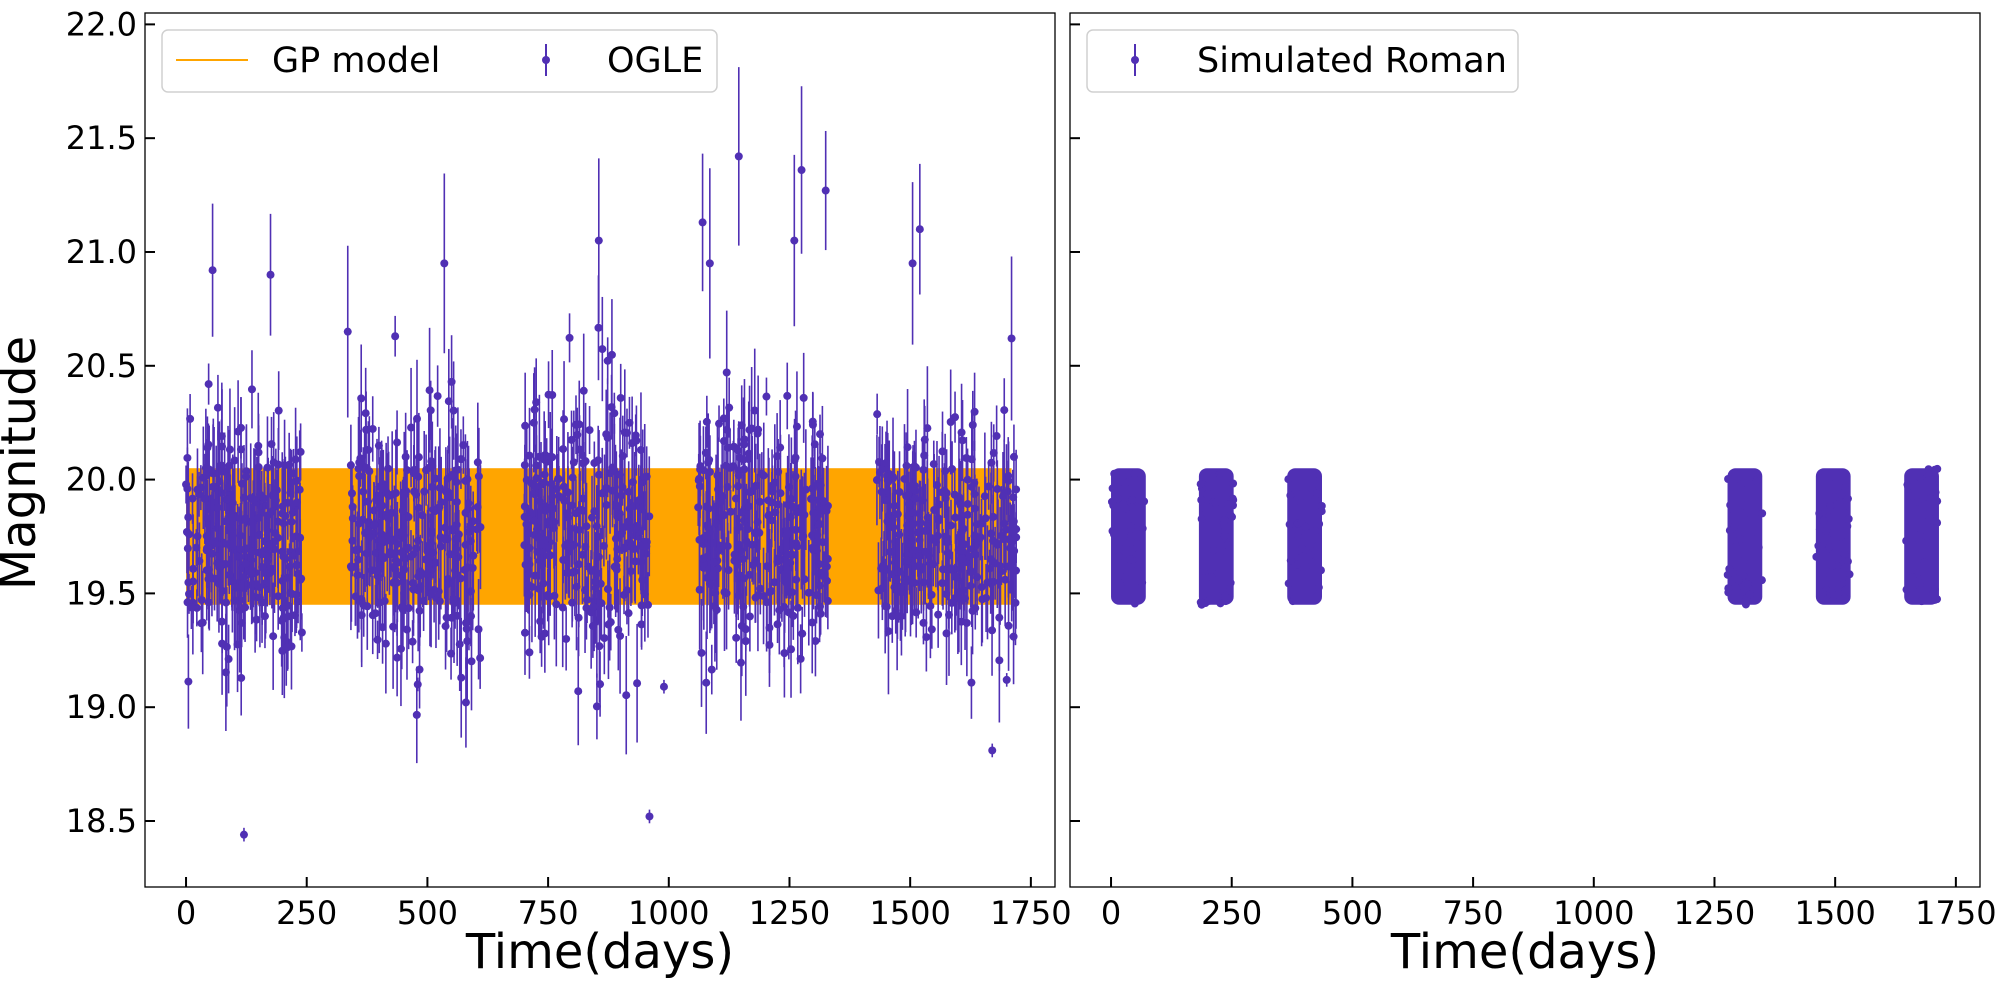  Describe the element at coordinates (23, 463) in the screenshot. I see `y-axis-label: Magnitude` at that location.